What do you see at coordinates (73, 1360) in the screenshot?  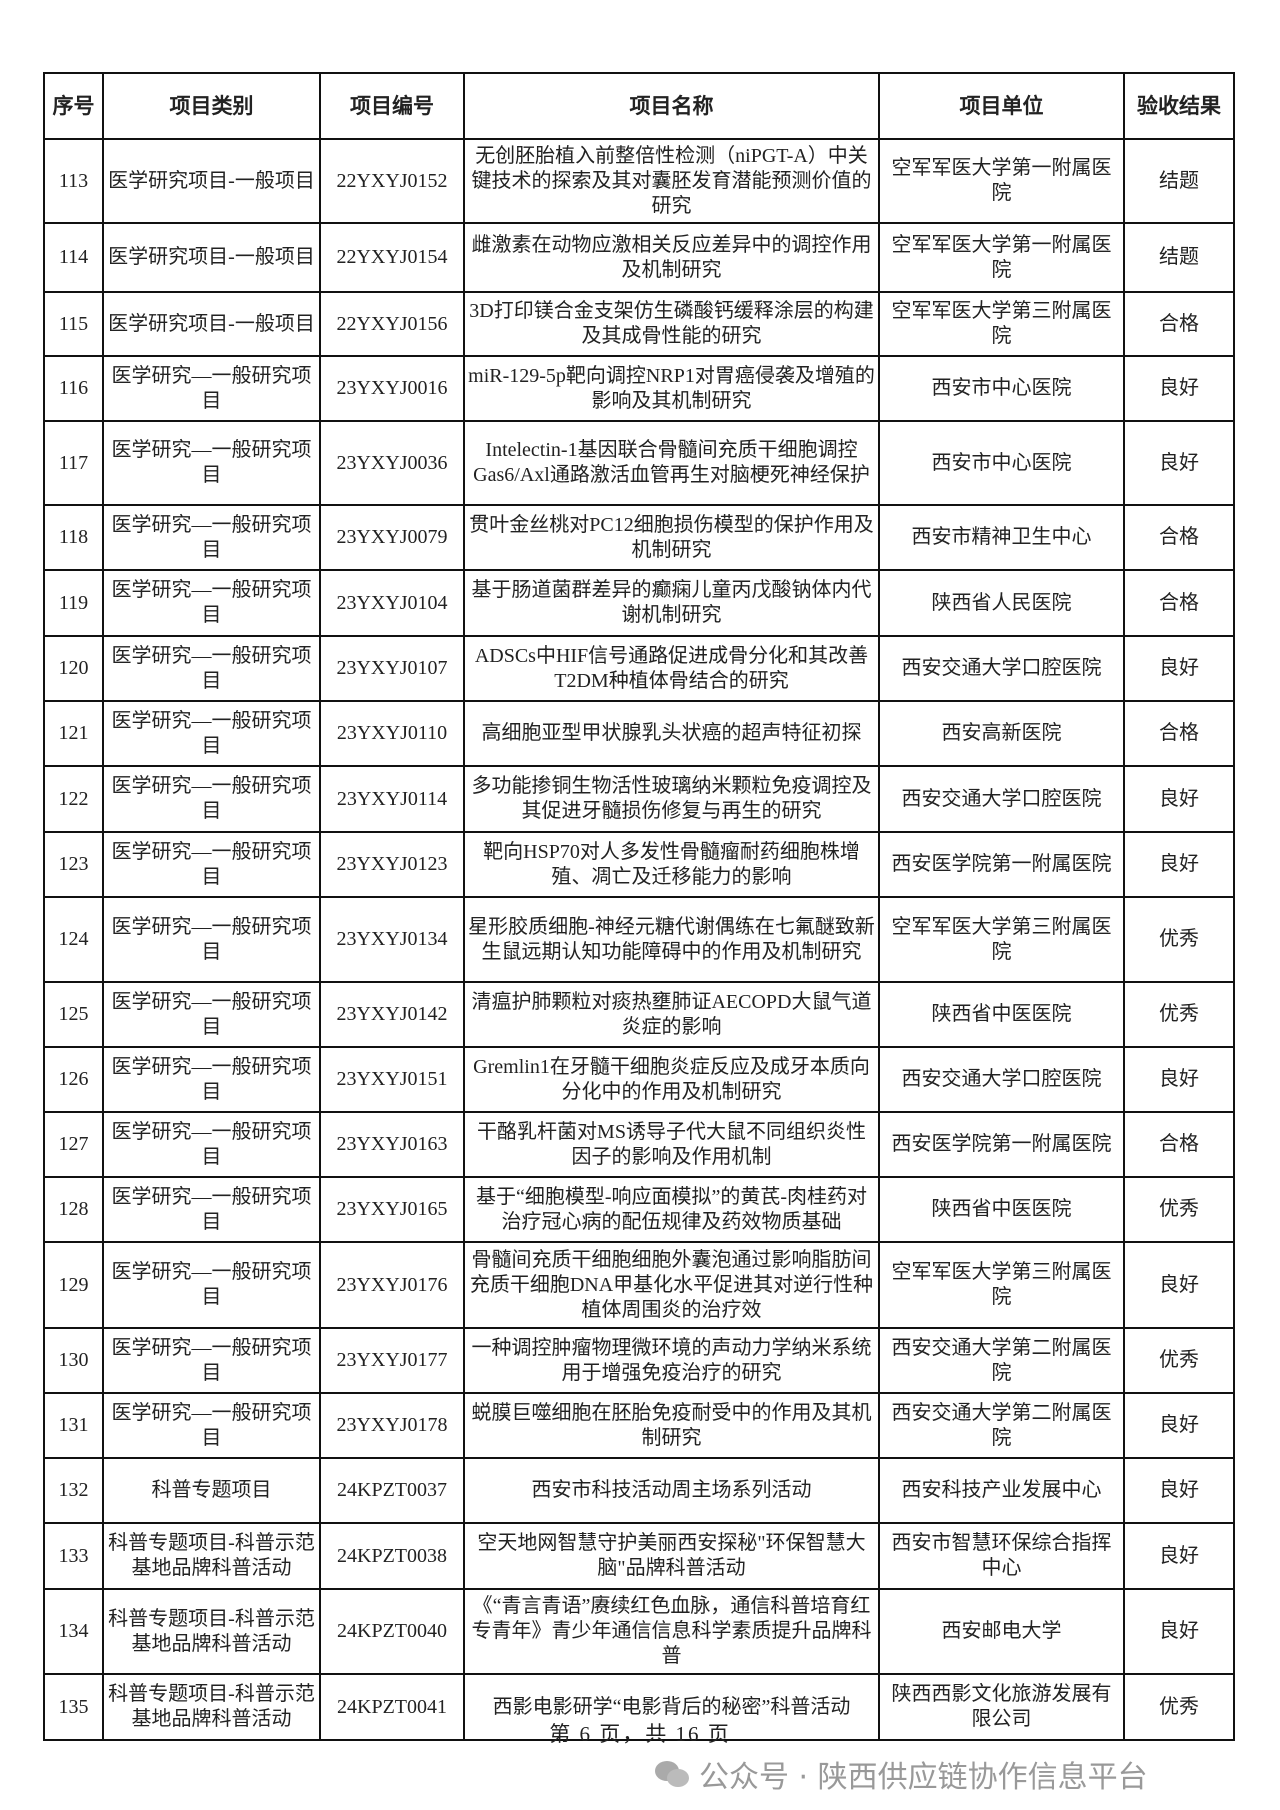 I see `cell-no: 130` at bounding box center [73, 1360].